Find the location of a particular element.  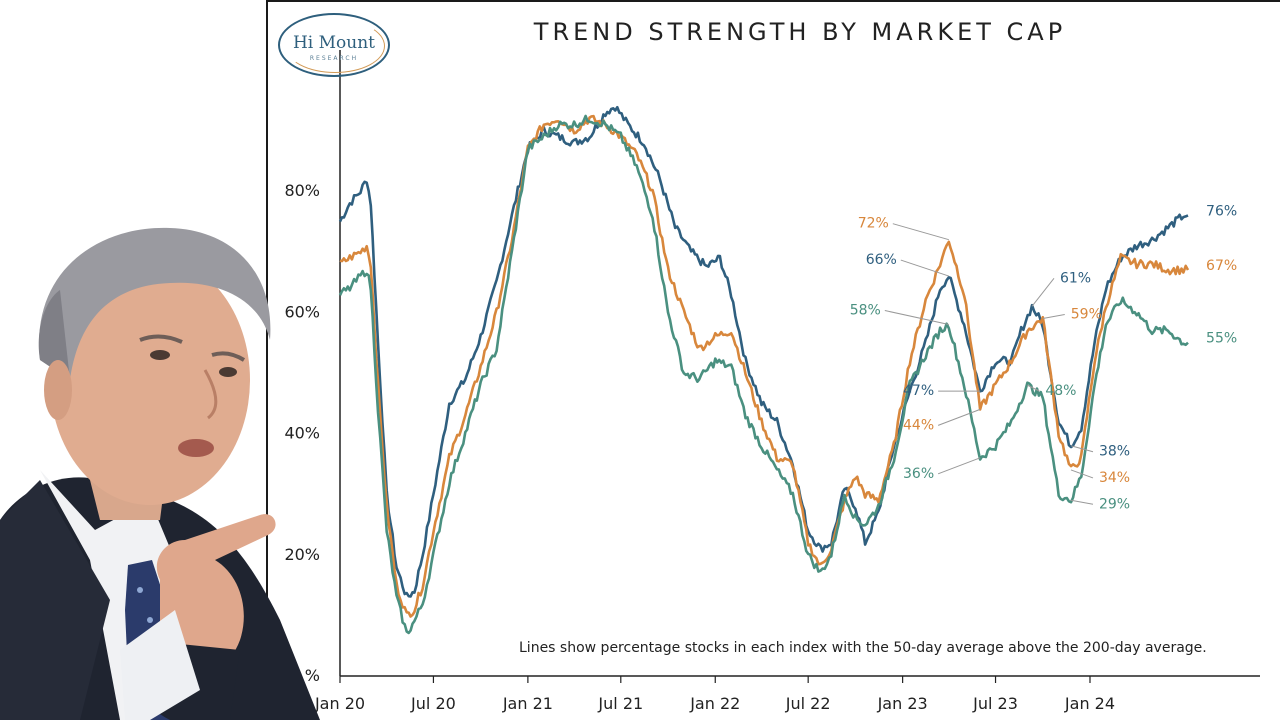

x-tick-label: Jan 21 is located at coordinates (527, 703).